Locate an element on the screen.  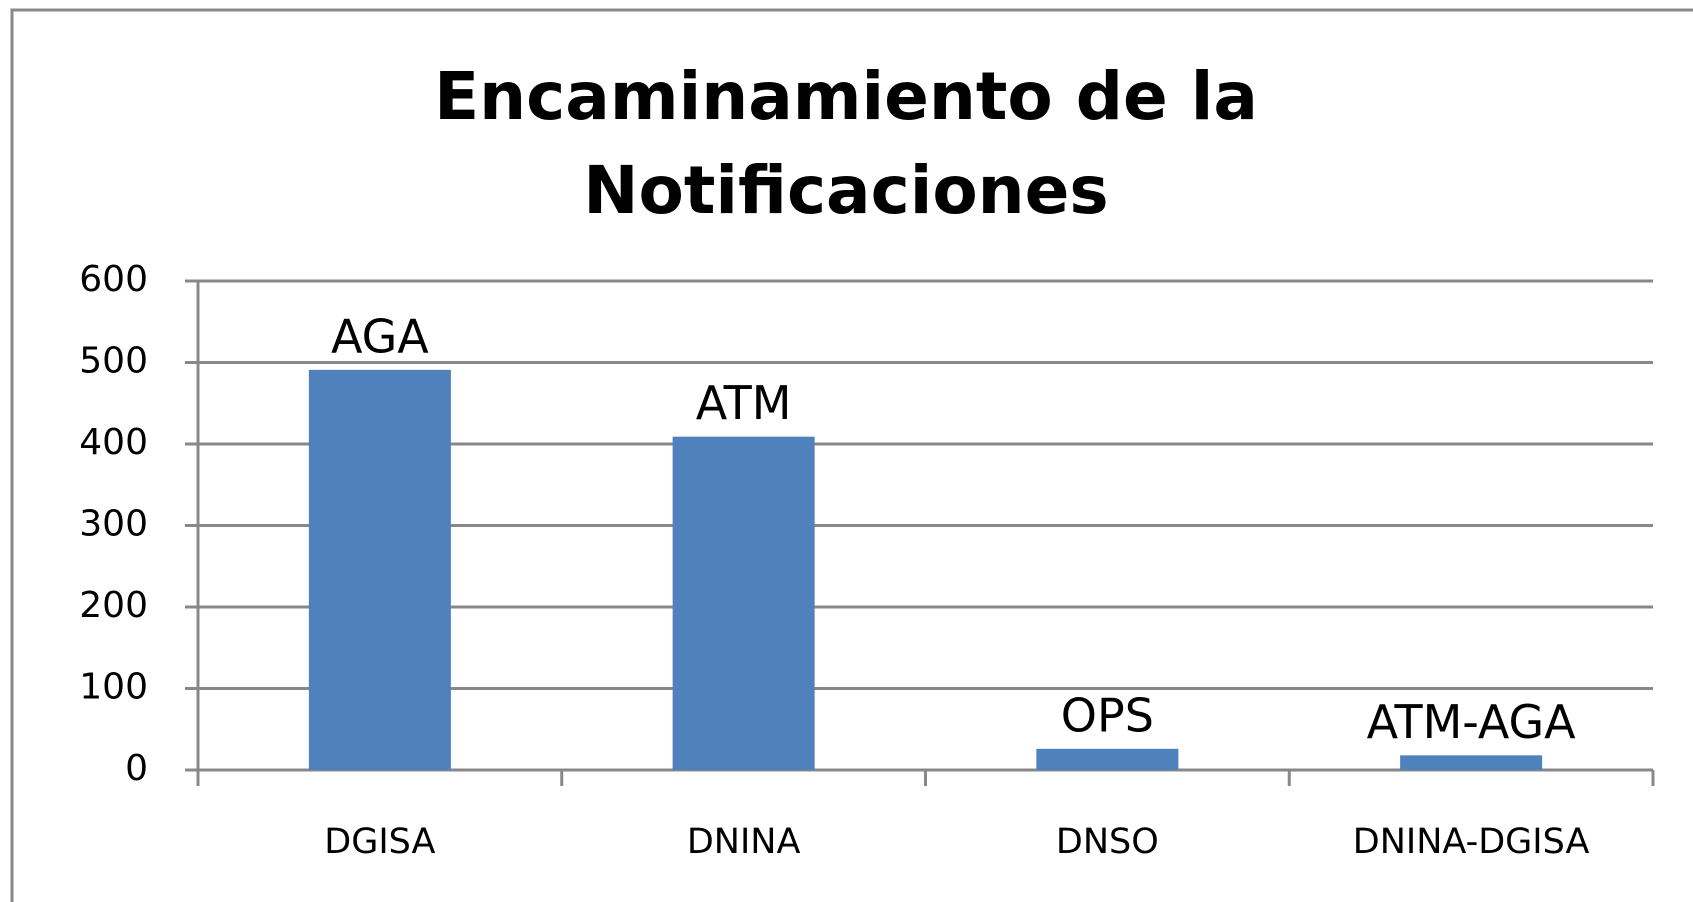
y-tick-label: 0 is located at coordinates (136, 768).